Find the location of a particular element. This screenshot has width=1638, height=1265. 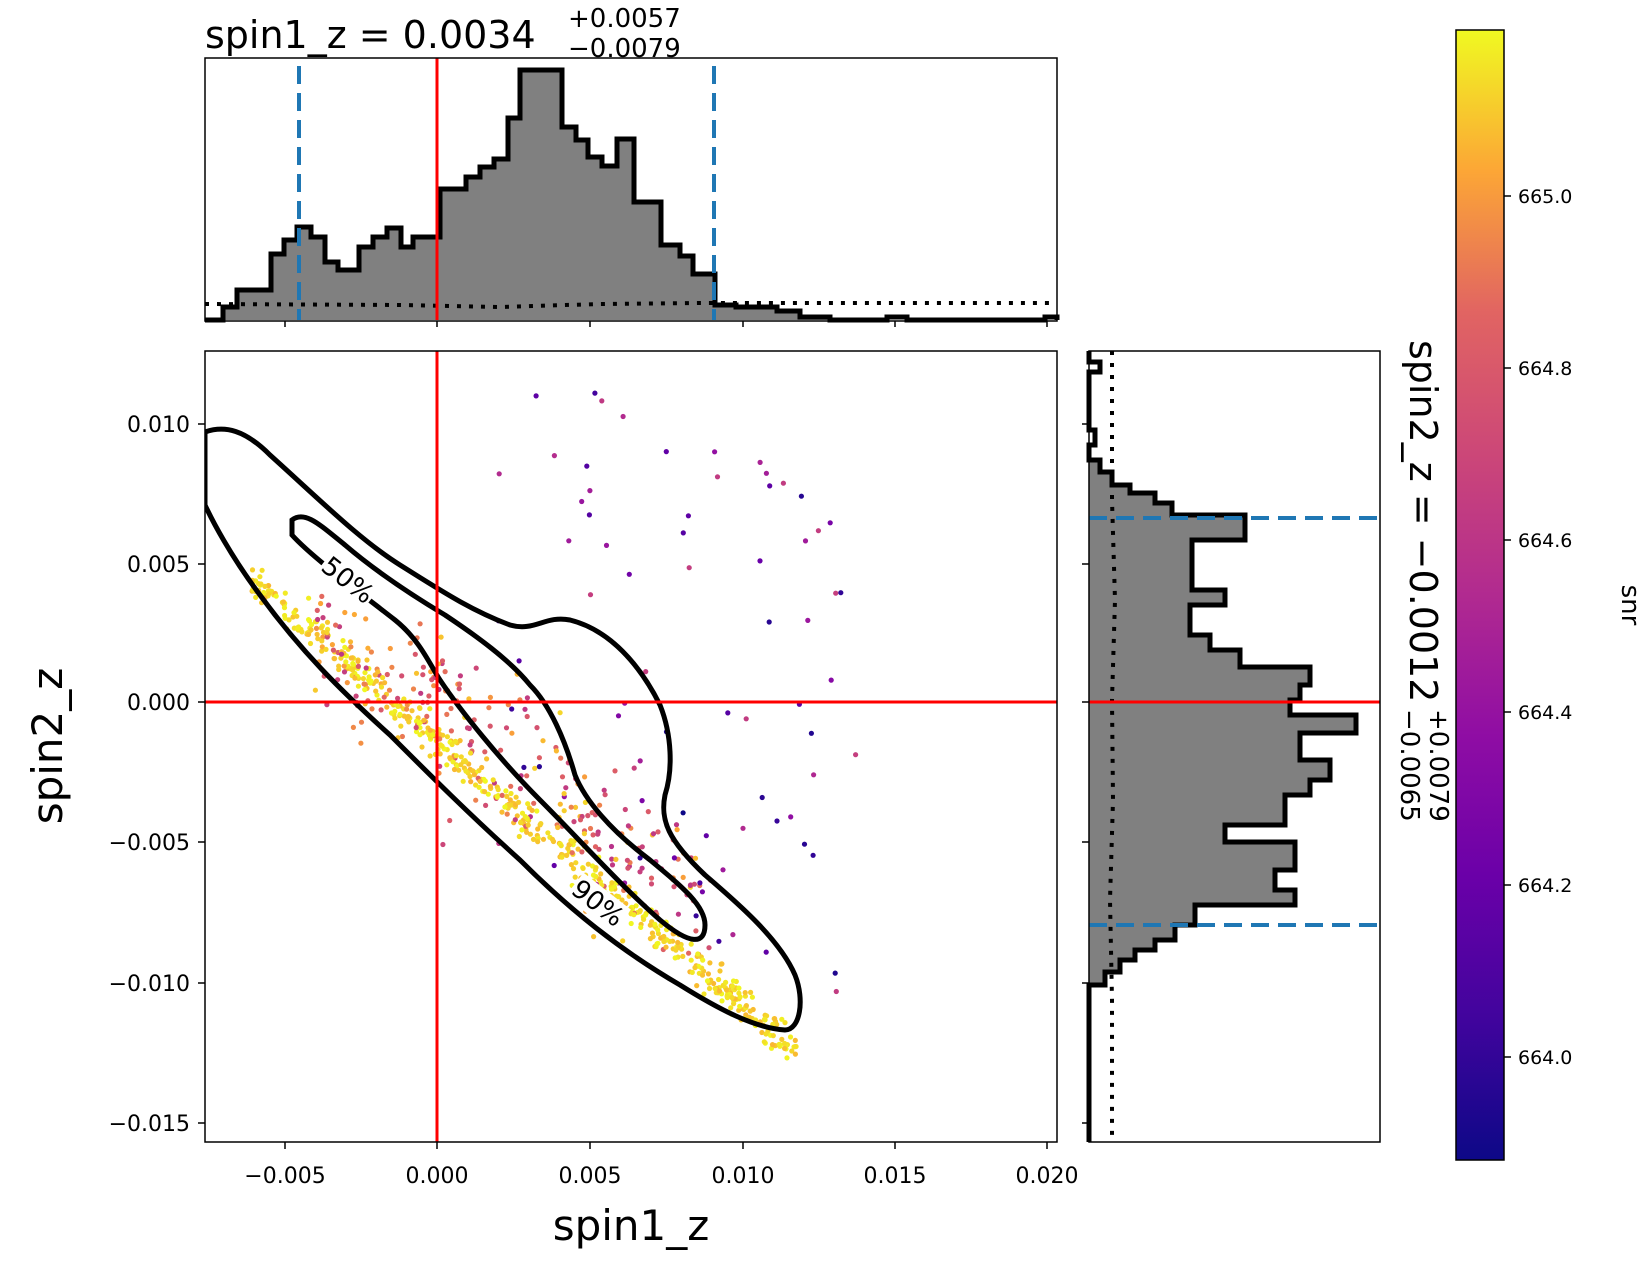

spin1-z-title: spin1_z = 0.0034 is located at coordinates (370, 35).